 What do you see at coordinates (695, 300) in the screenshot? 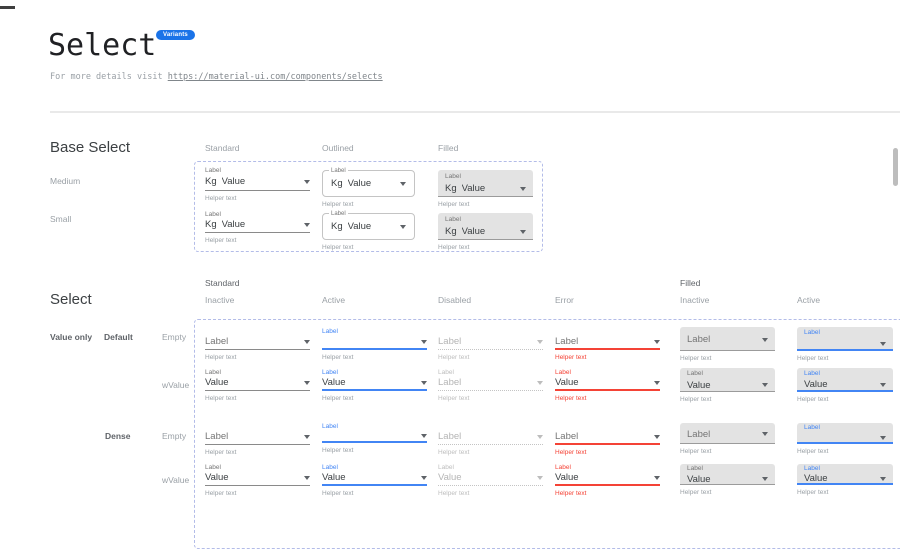
I see `state-header-filled-inactive: Inactive` at bounding box center [695, 300].